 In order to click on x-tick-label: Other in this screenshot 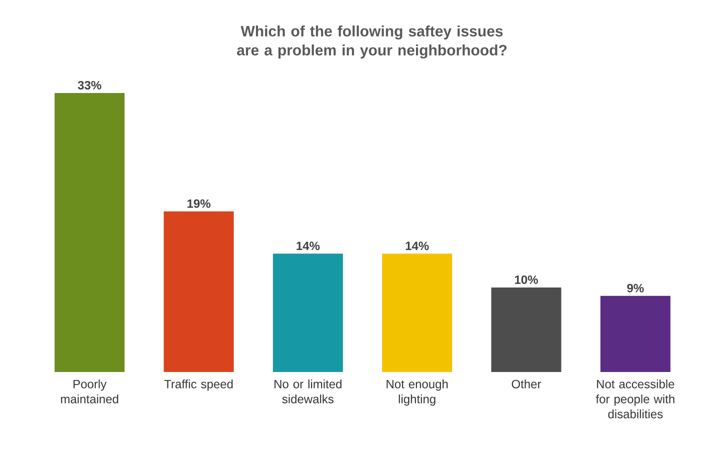, I will do `click(527, 384)`.